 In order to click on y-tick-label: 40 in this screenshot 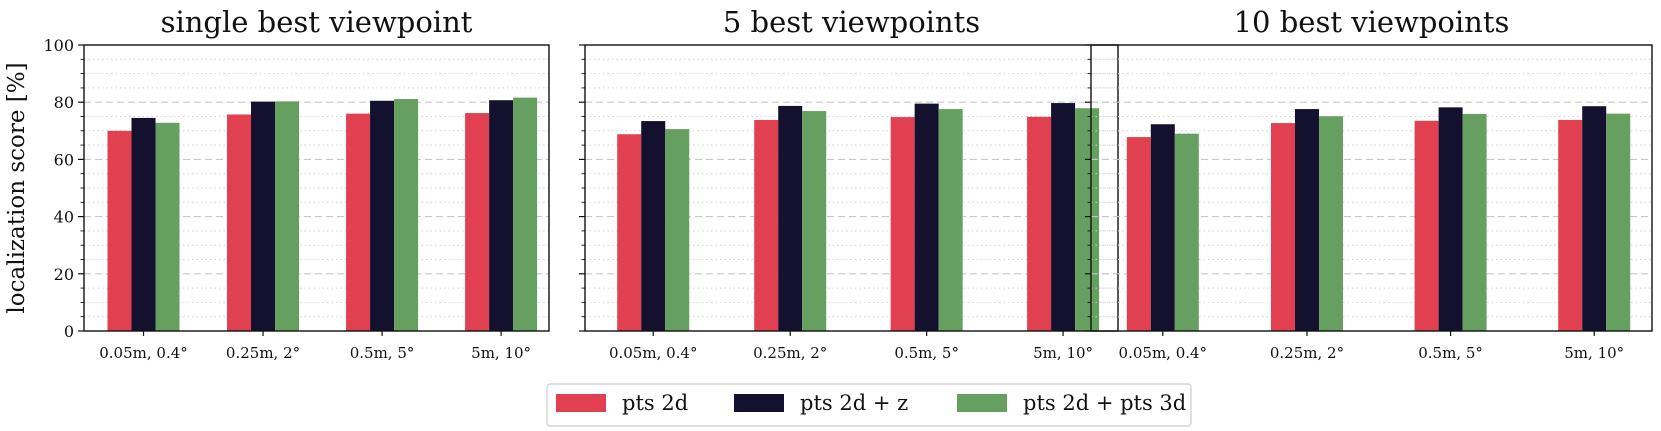, I will do `click(64, 217)`.